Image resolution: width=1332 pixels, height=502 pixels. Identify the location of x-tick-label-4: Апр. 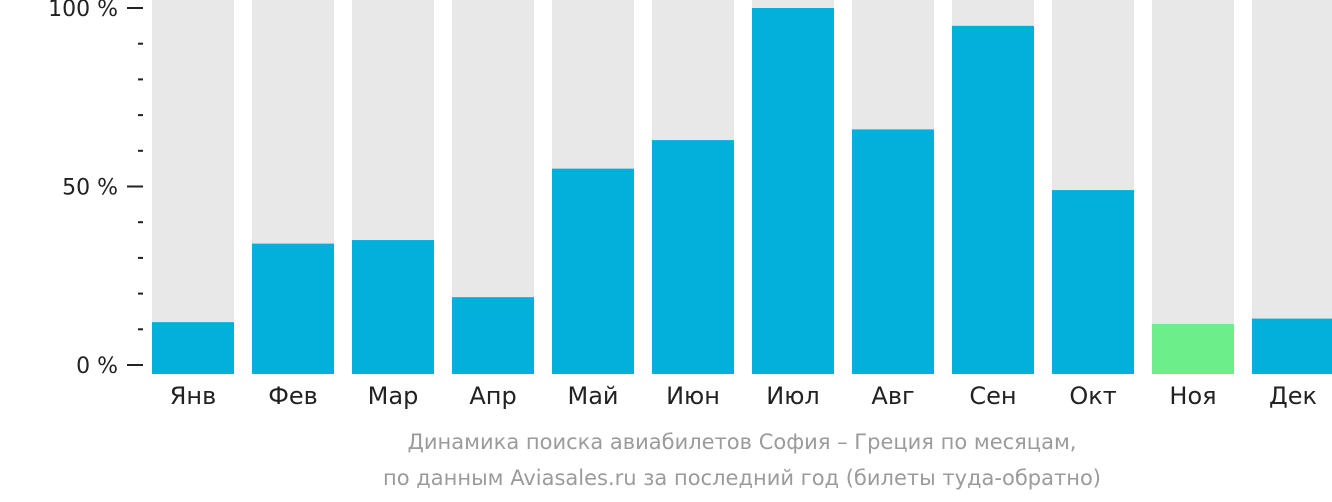
(492, 396).